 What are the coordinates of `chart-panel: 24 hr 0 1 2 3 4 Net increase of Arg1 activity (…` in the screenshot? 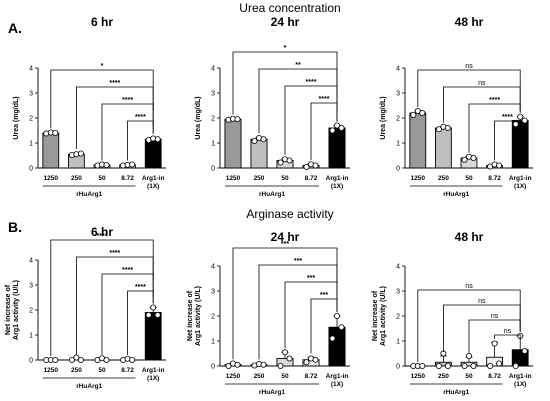 It's located at (268, 313).